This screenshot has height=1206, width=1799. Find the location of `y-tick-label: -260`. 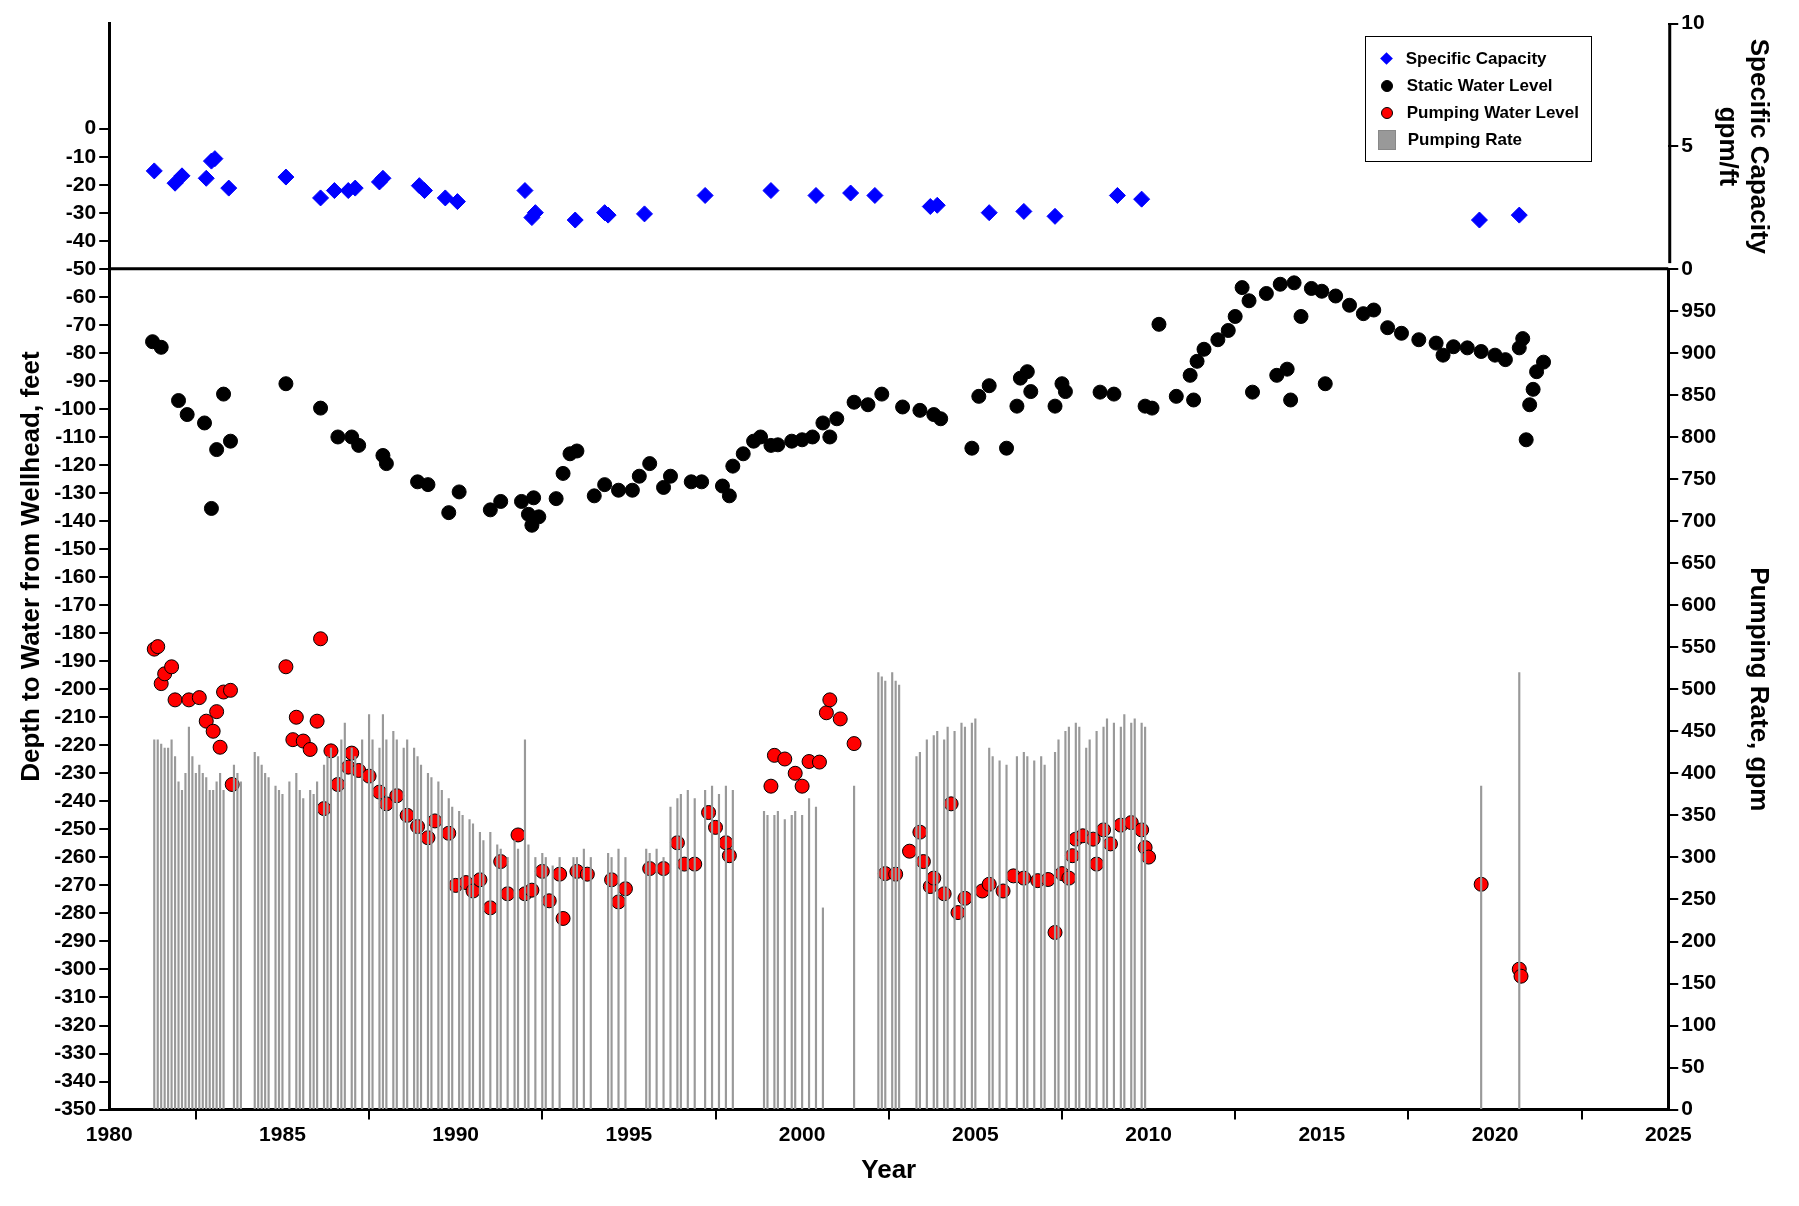

y-tick-label: -260 is located at coordinates (75, 856).